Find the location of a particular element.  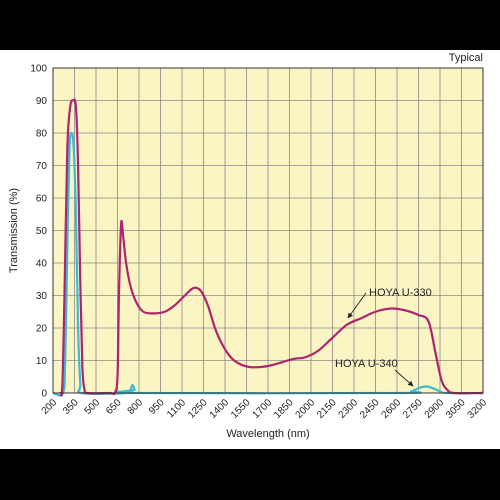

x-tick-label: 1400 is located at coordinates (220, 409).